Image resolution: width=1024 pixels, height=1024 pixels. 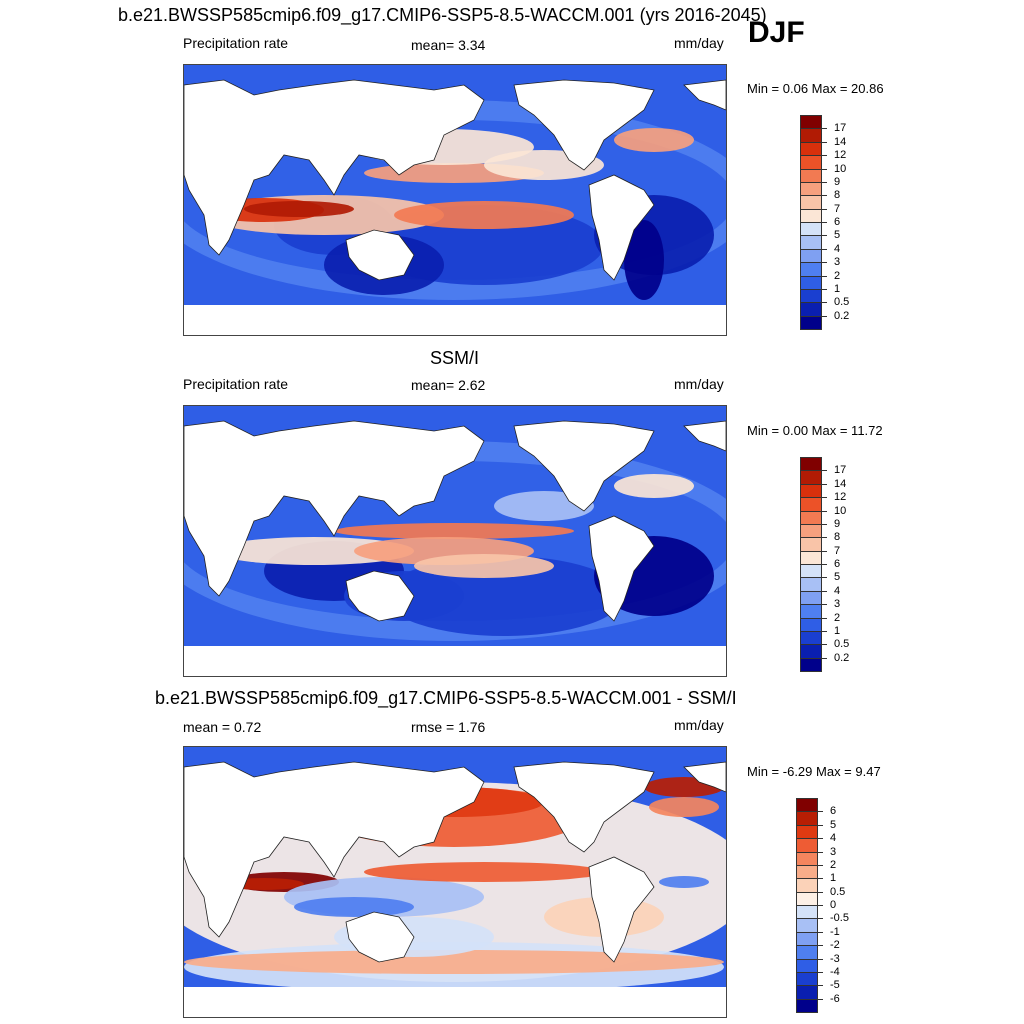 What do you see at coordinates (837, 195) in the screenshot?
I see `colorbar-label: 8` at bounding box center [837, 195].